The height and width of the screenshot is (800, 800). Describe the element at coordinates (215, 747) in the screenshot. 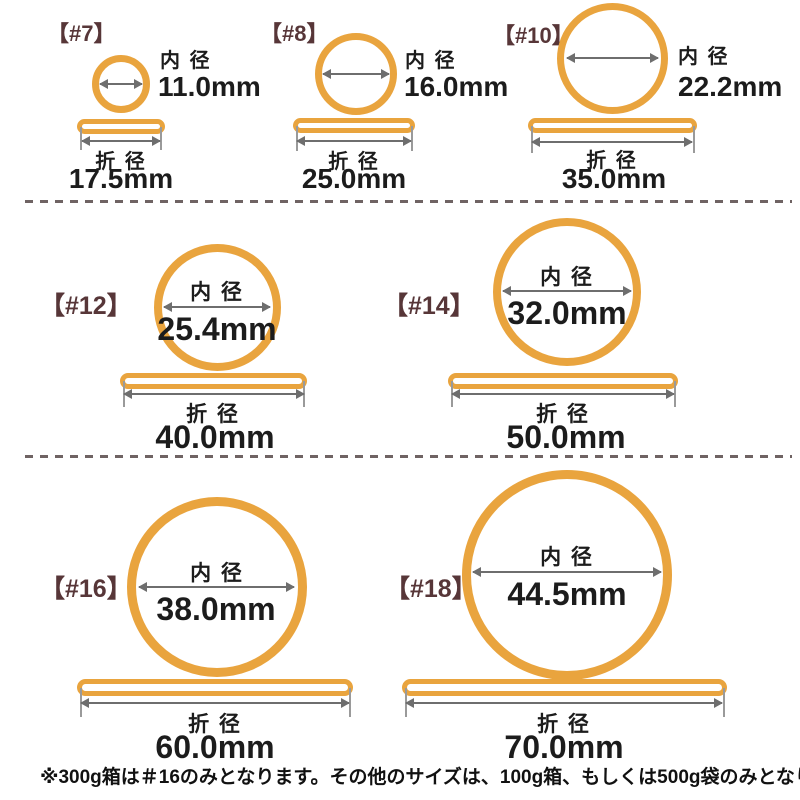

I see `fold-diameter-value: 60.0mm` at that location.